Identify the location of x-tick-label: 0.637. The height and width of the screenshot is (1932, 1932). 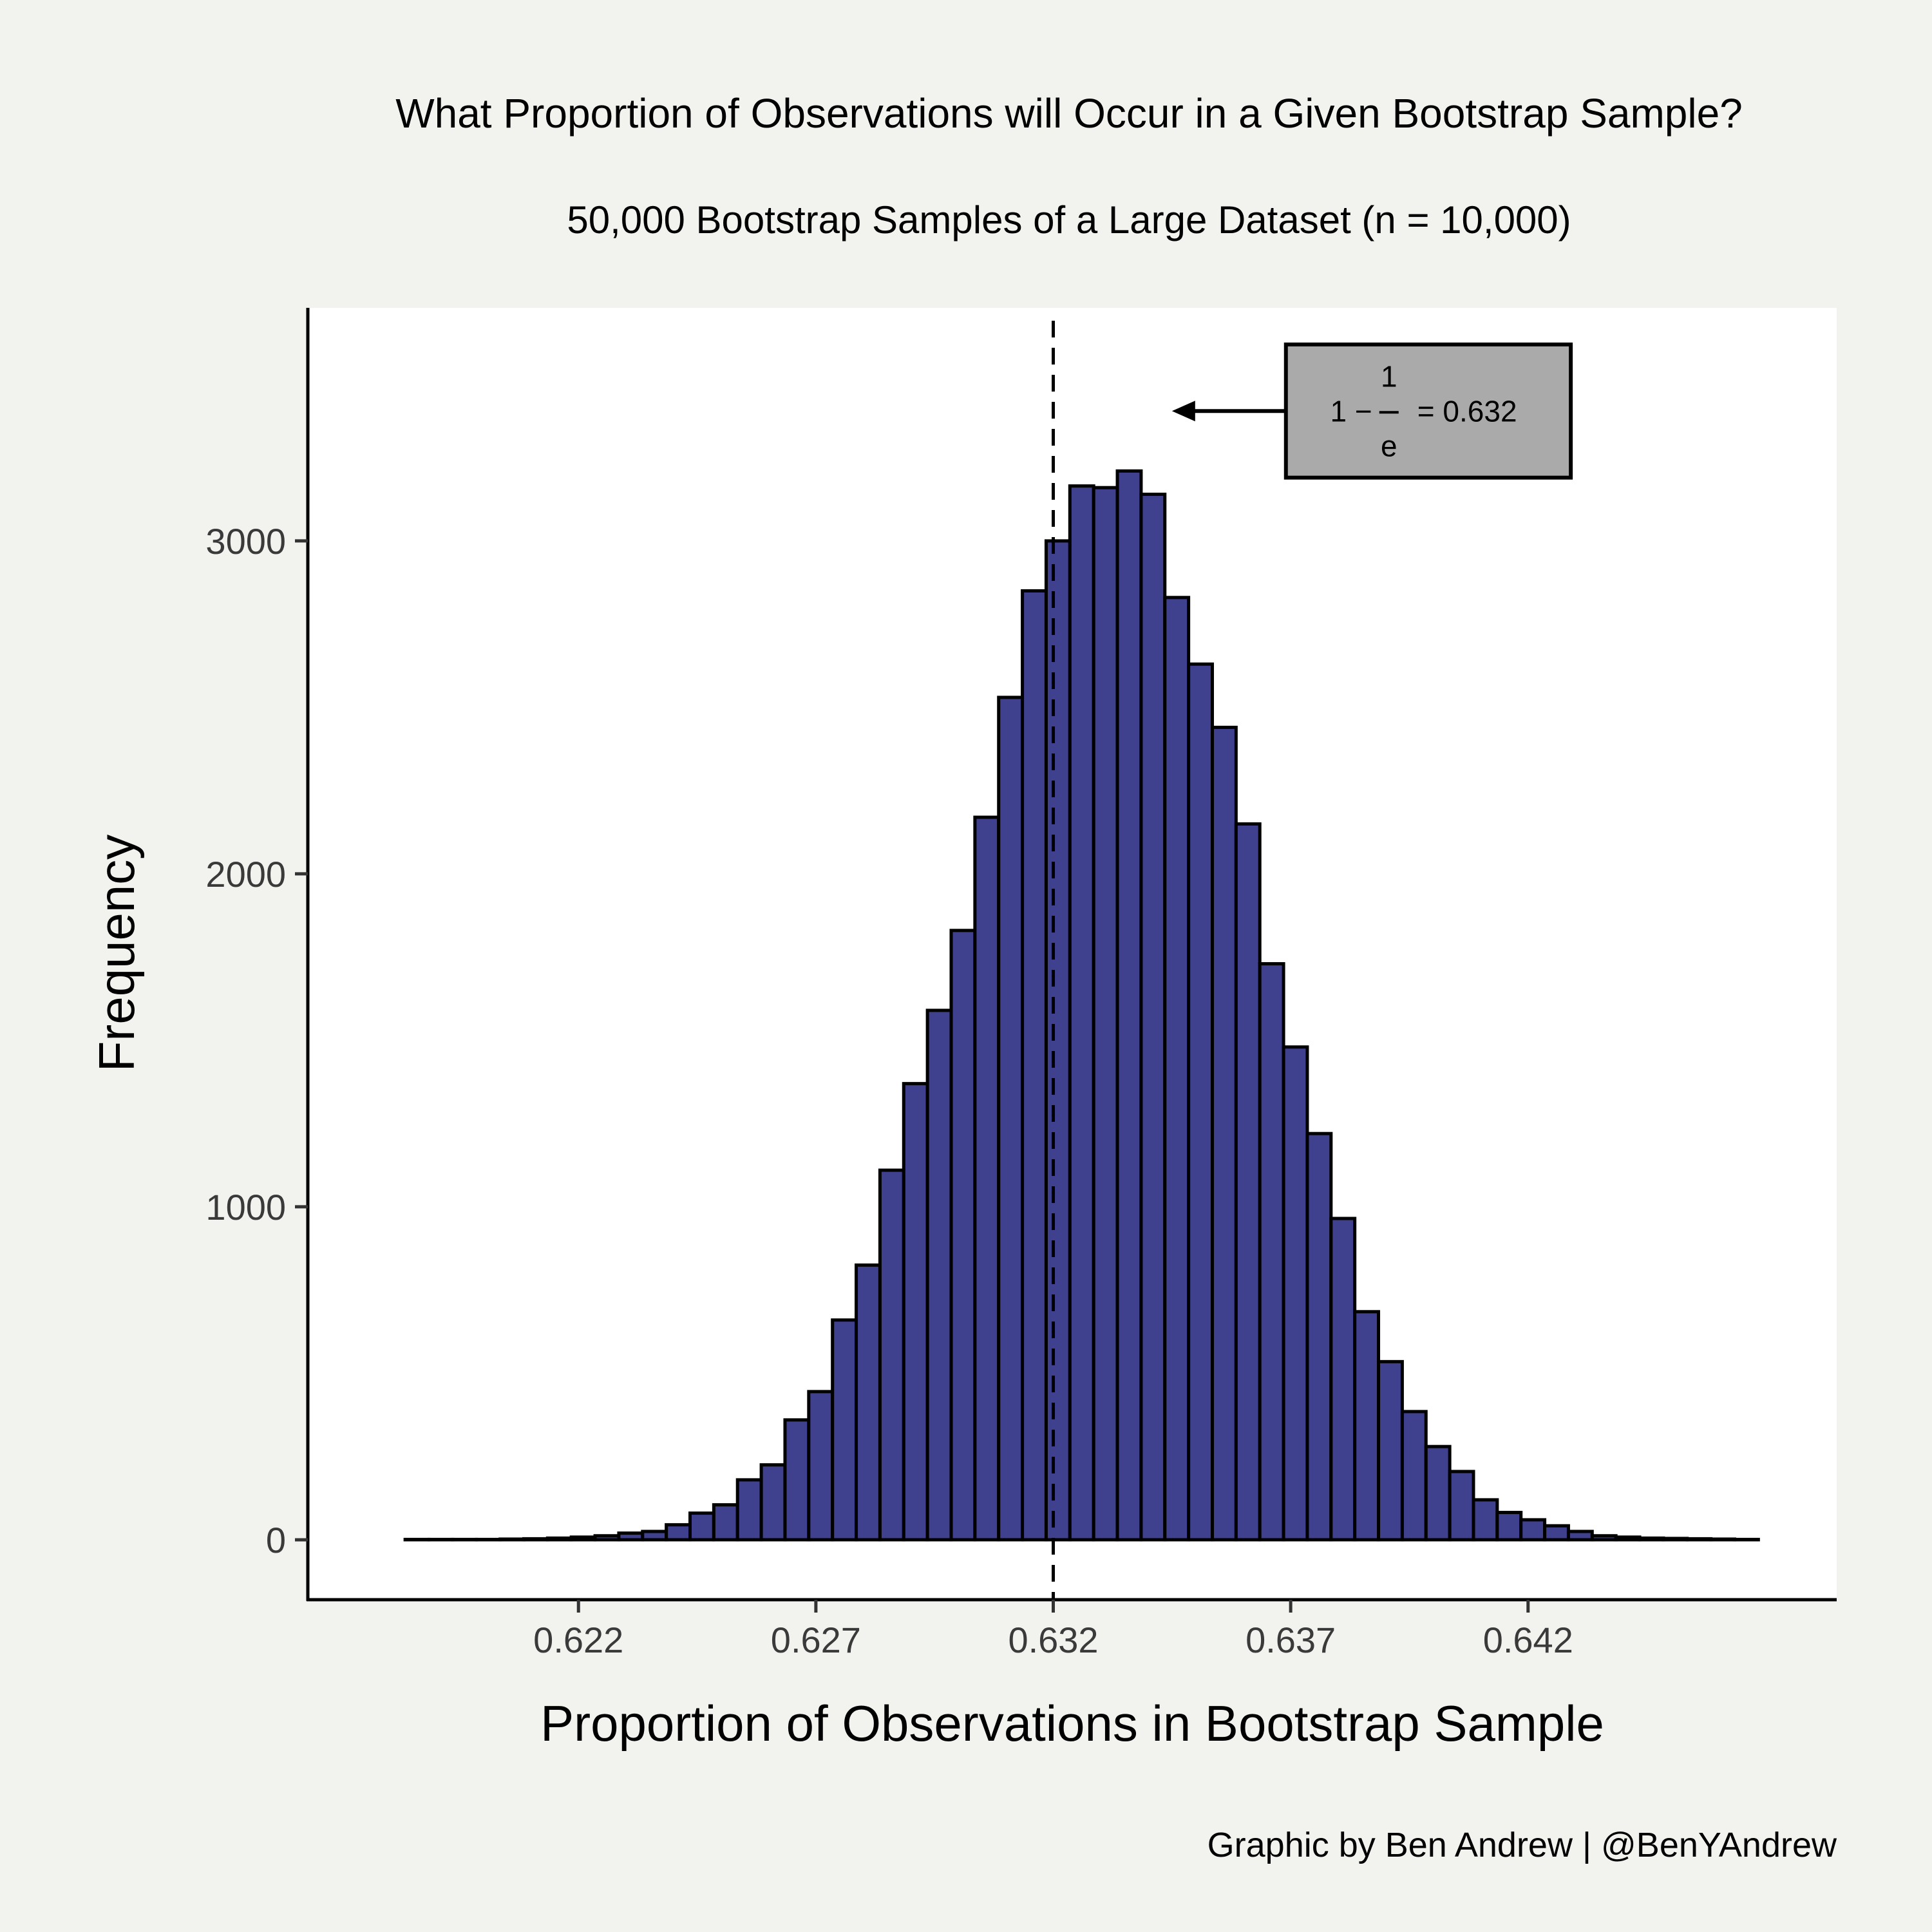
(1290, 1640).